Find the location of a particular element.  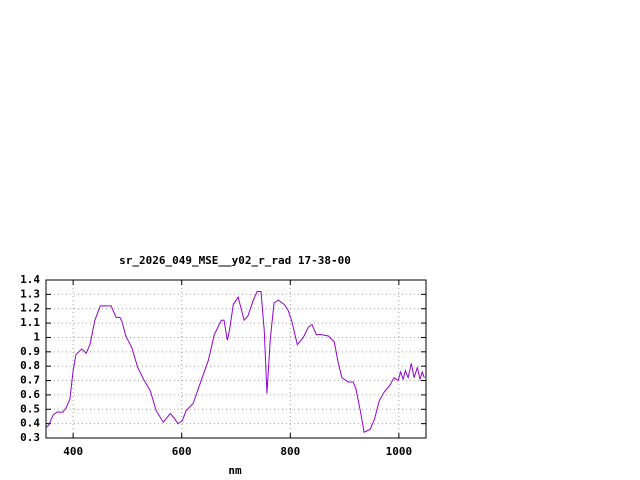

y-tick-label: 0.5 is located at coordinates (30, 408).